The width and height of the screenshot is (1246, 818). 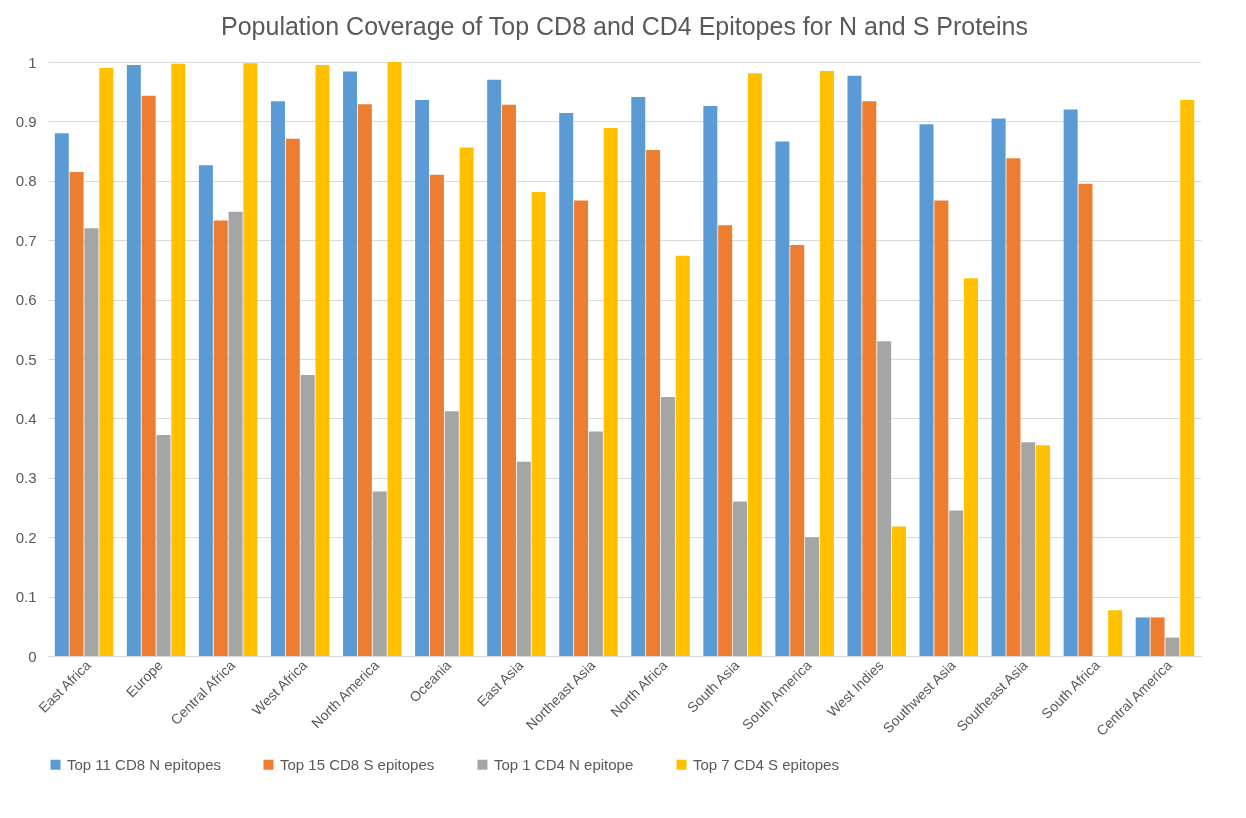 I want to click on y-tick-label: 0, so click(x=32, y=656).